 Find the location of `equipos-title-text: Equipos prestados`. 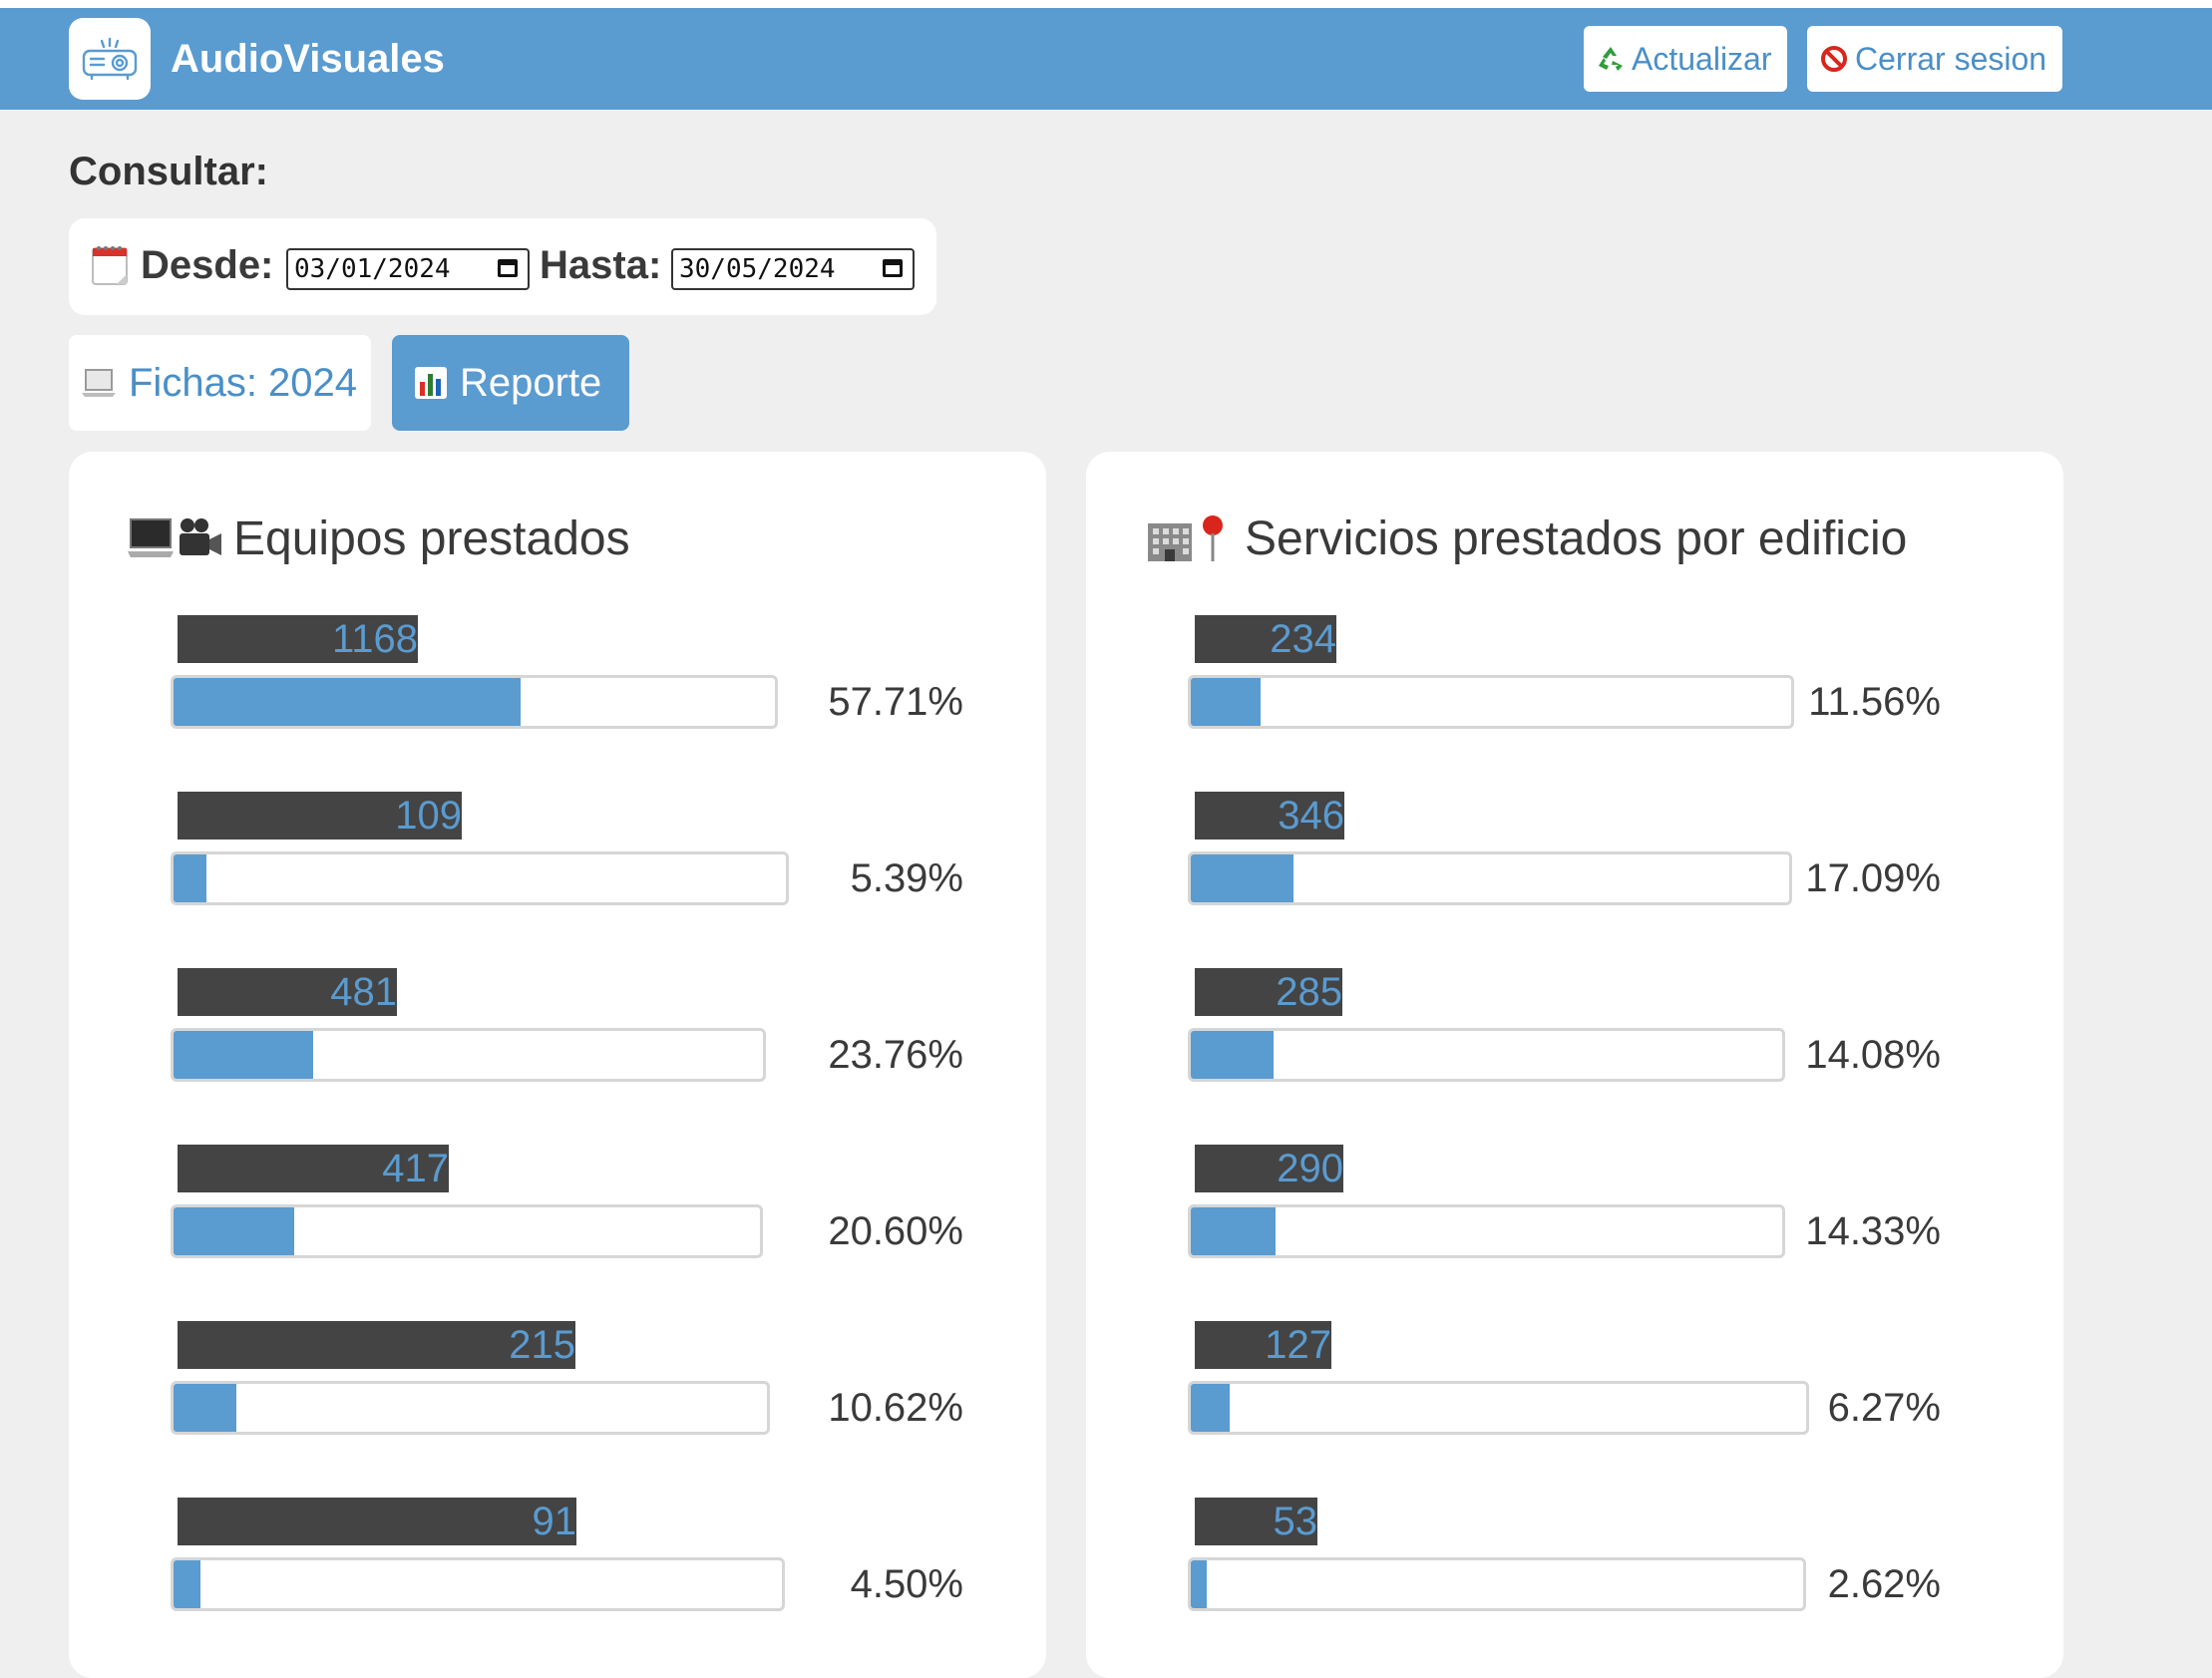

equipos-title-text: Equipos prestados is located at coordinates (431, 538).